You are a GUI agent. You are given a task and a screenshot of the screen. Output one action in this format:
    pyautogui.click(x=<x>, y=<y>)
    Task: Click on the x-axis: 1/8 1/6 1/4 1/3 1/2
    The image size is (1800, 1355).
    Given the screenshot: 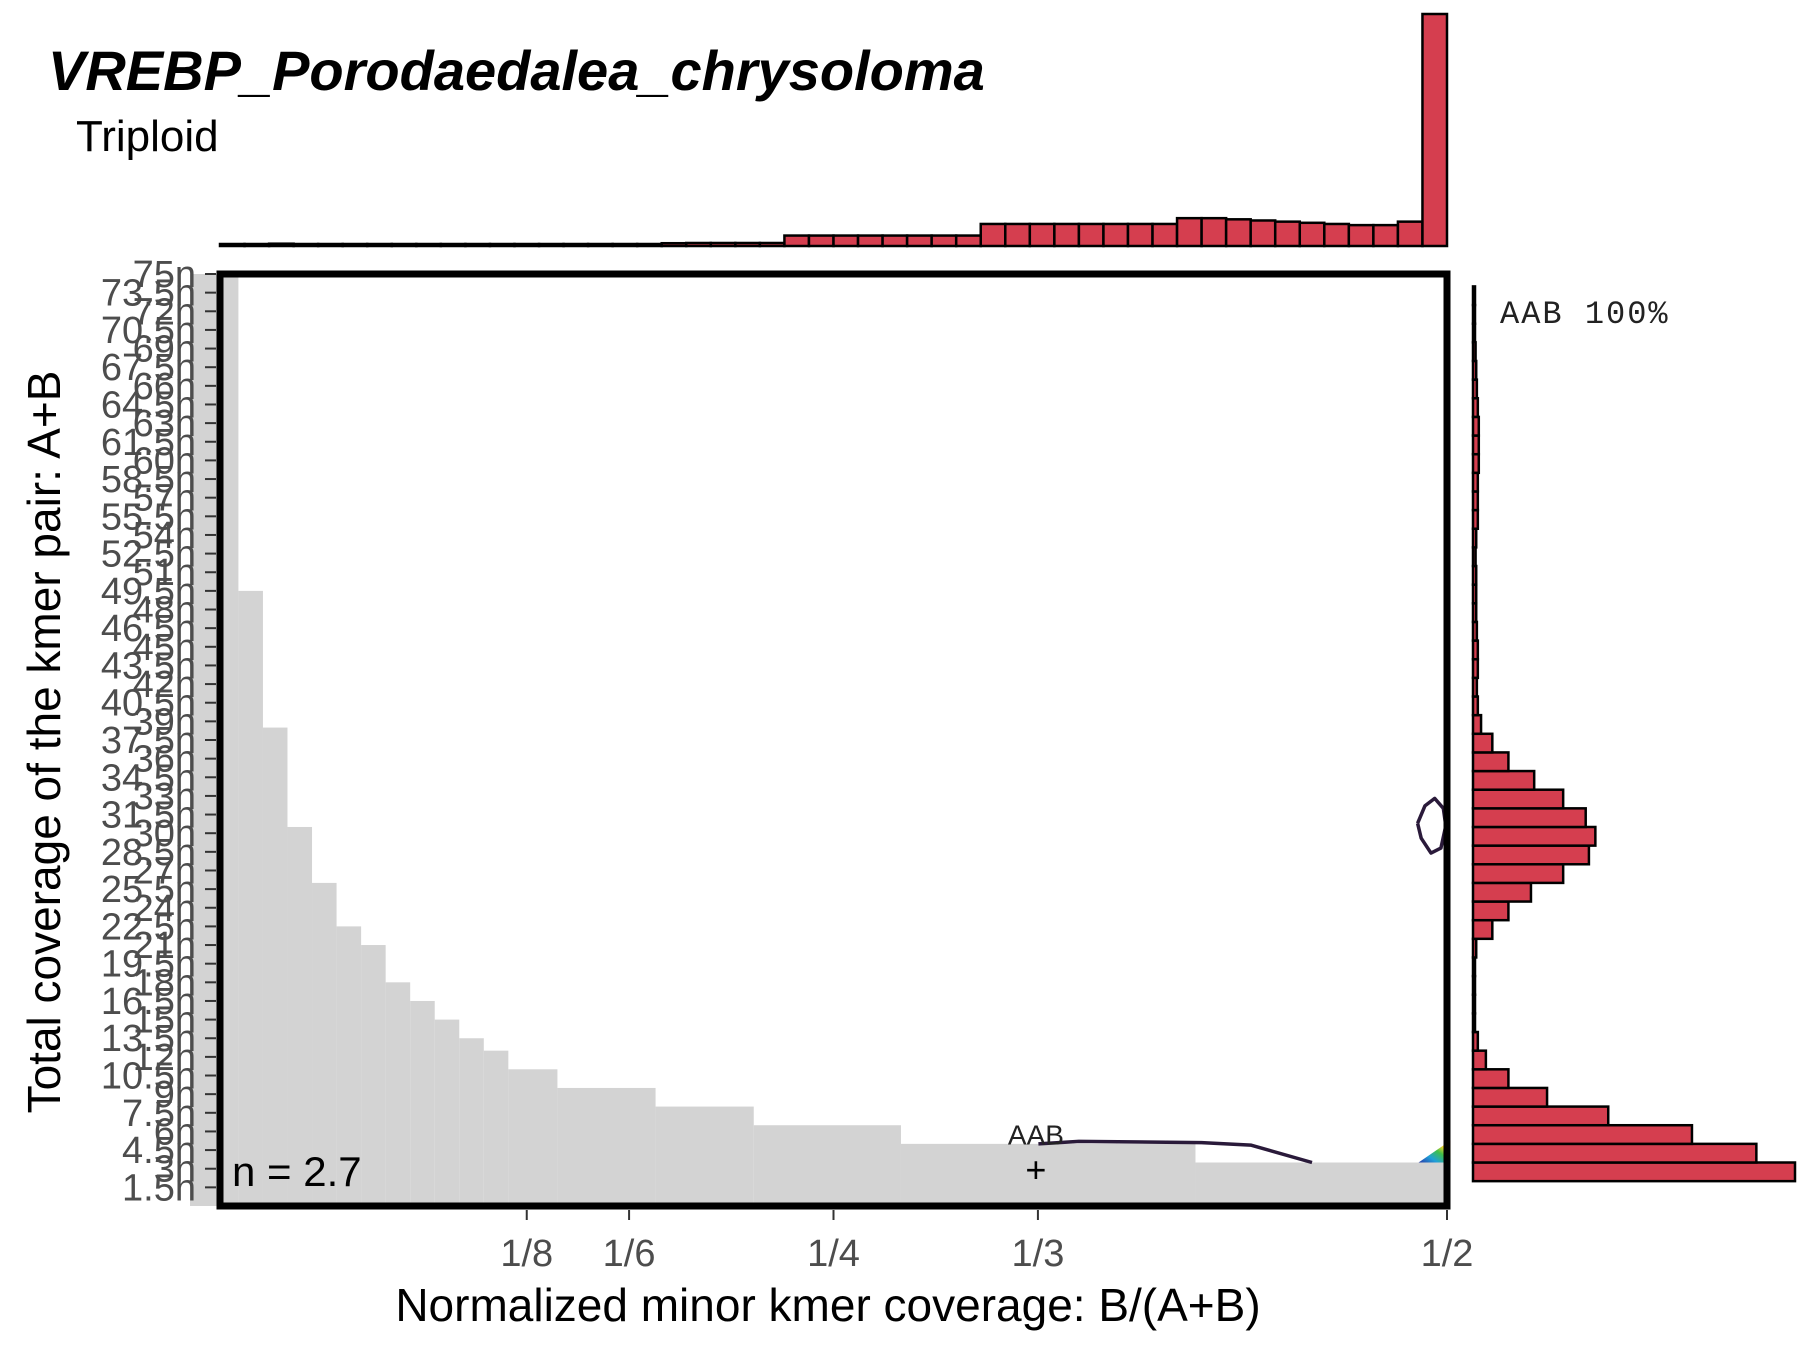 What is the action you would take?
    pyautogui.click(x=986, y=1242)
    